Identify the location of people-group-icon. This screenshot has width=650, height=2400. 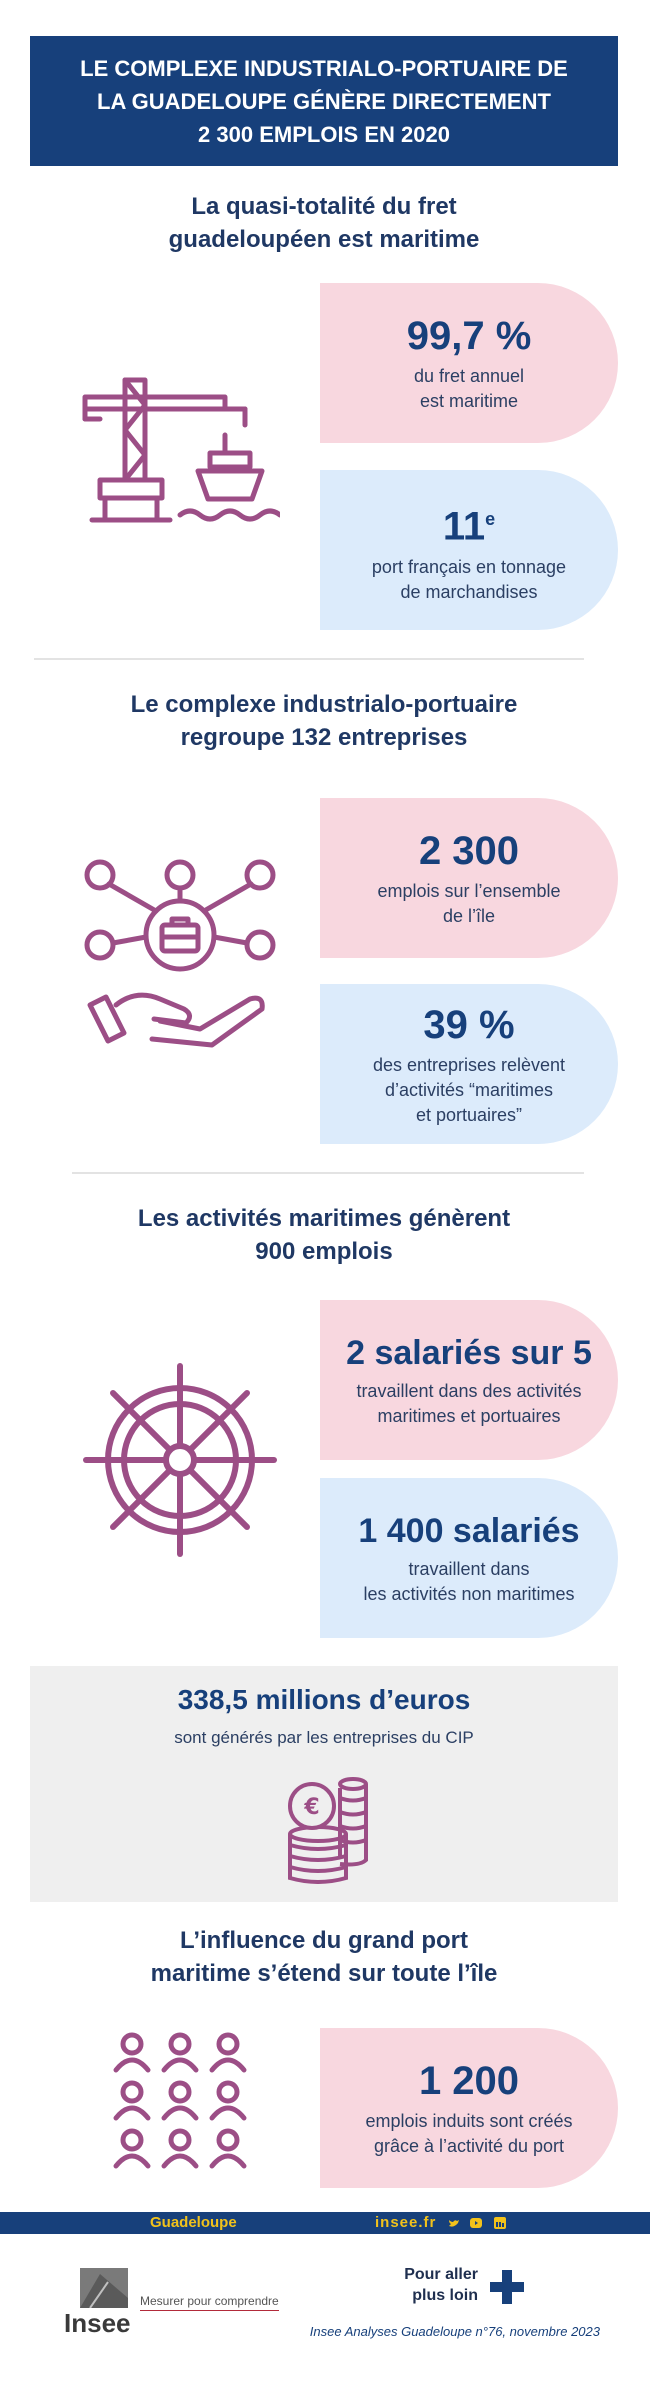
(180, 2100).